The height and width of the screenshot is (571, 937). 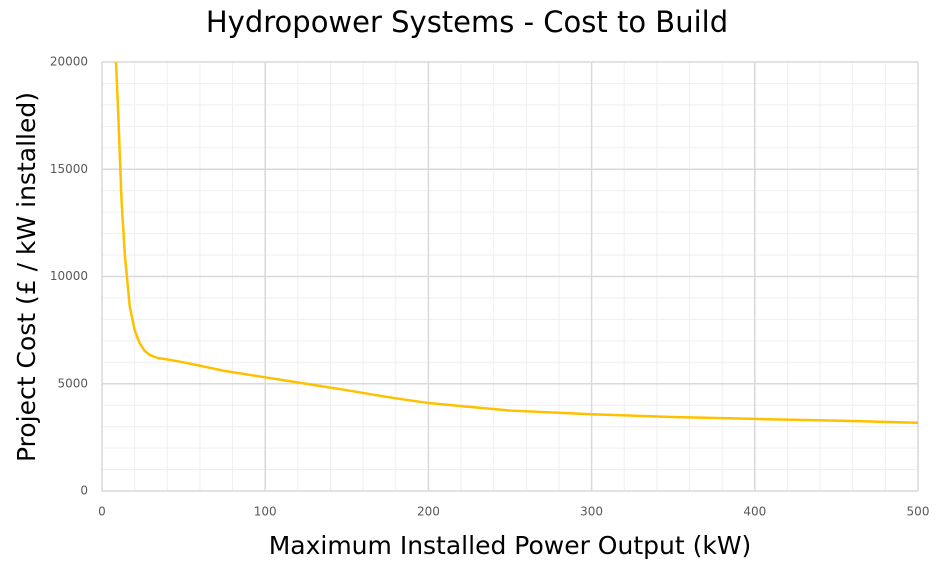 What do you see at coordinates (591, 512) in the screenshot?
I see `x-tick-label: 300` at bounding box center [591, 512].